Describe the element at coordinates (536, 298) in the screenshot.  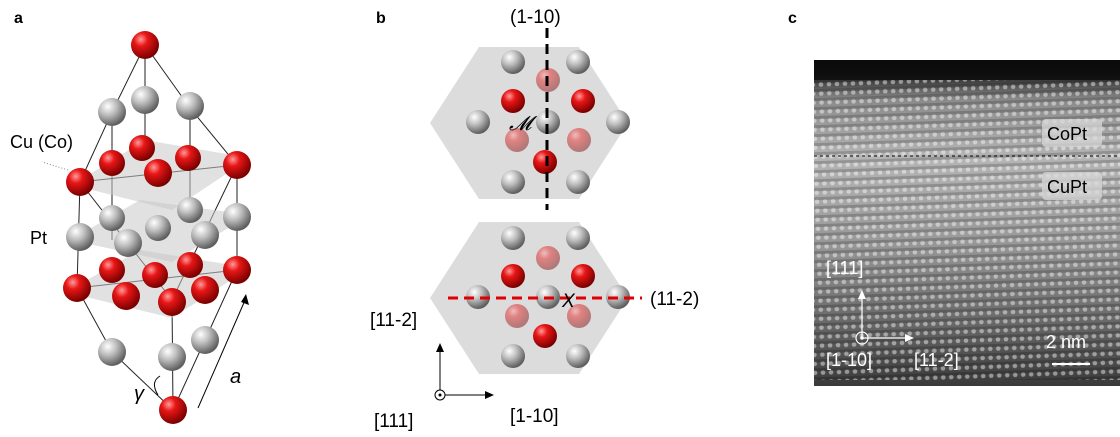
I see `bottom-hexagon` at that location.